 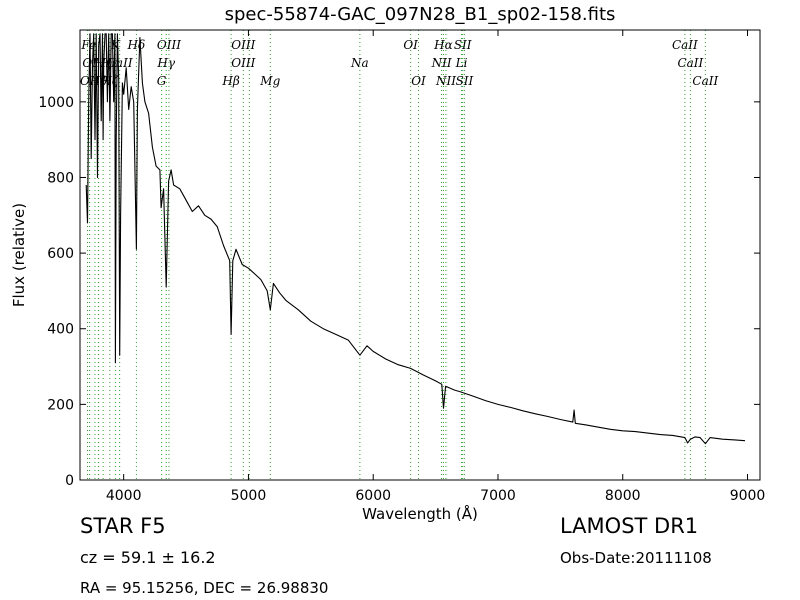 What do you see at coordinates (136, 45) in the screenshot?
I see `line-label-row1-2: Hδ` at bounding box center [136, 45].